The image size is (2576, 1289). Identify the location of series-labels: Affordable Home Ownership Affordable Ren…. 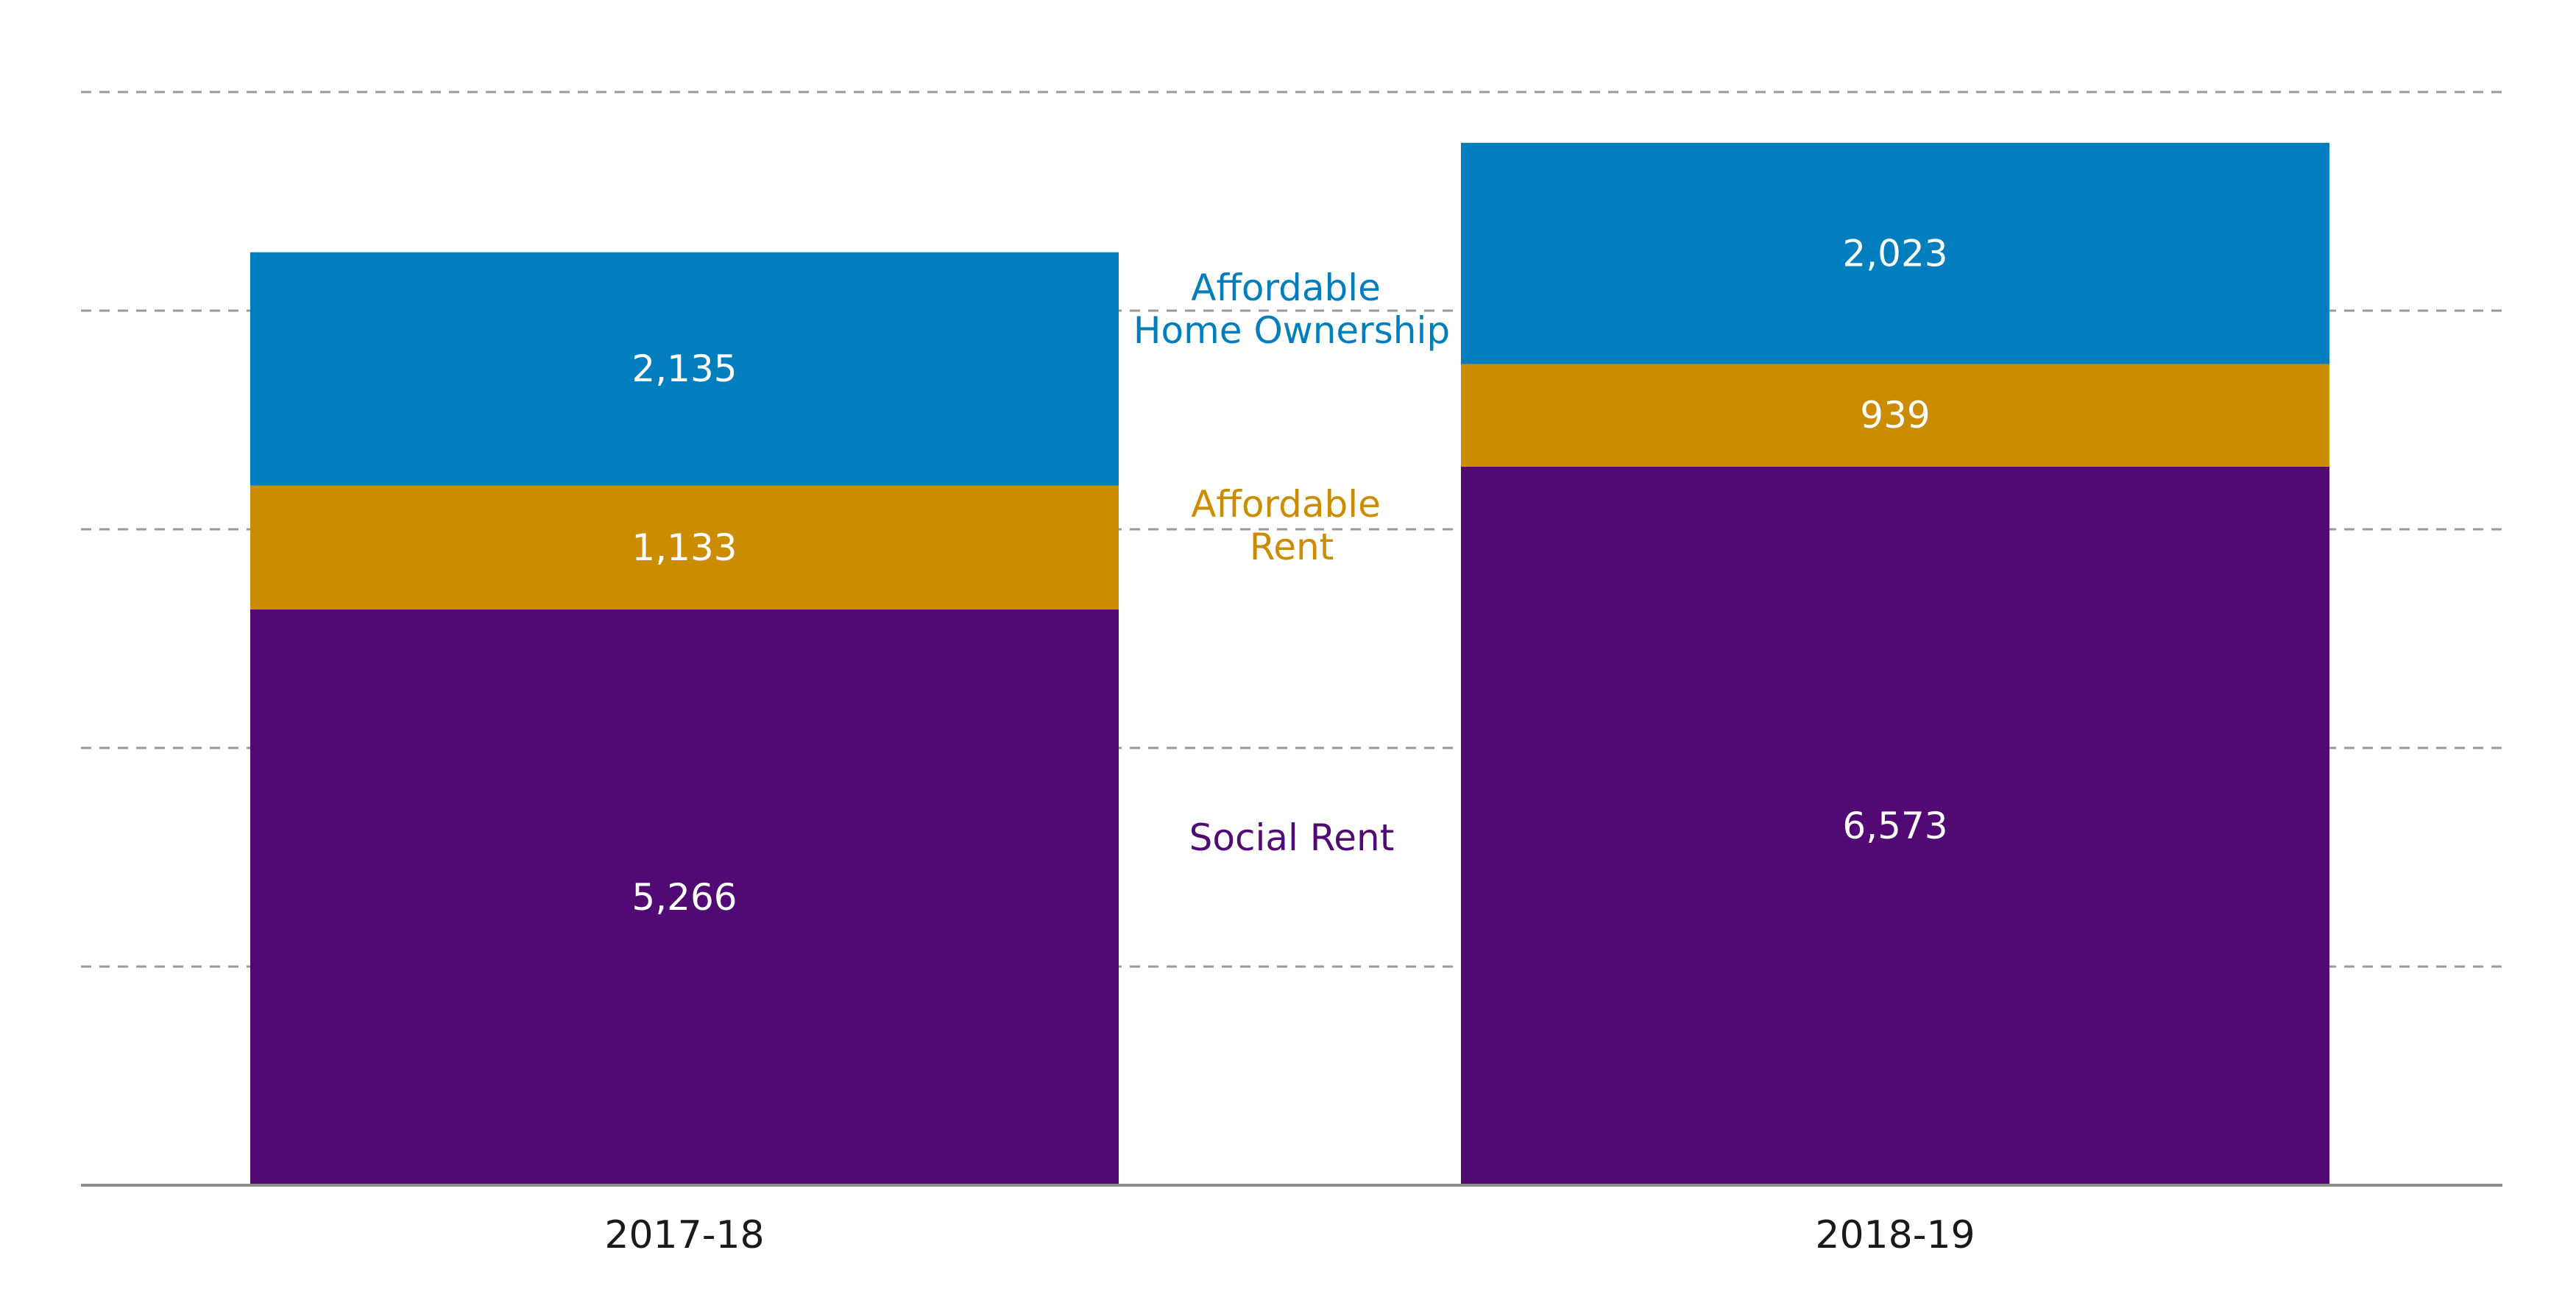
(1291, 562).